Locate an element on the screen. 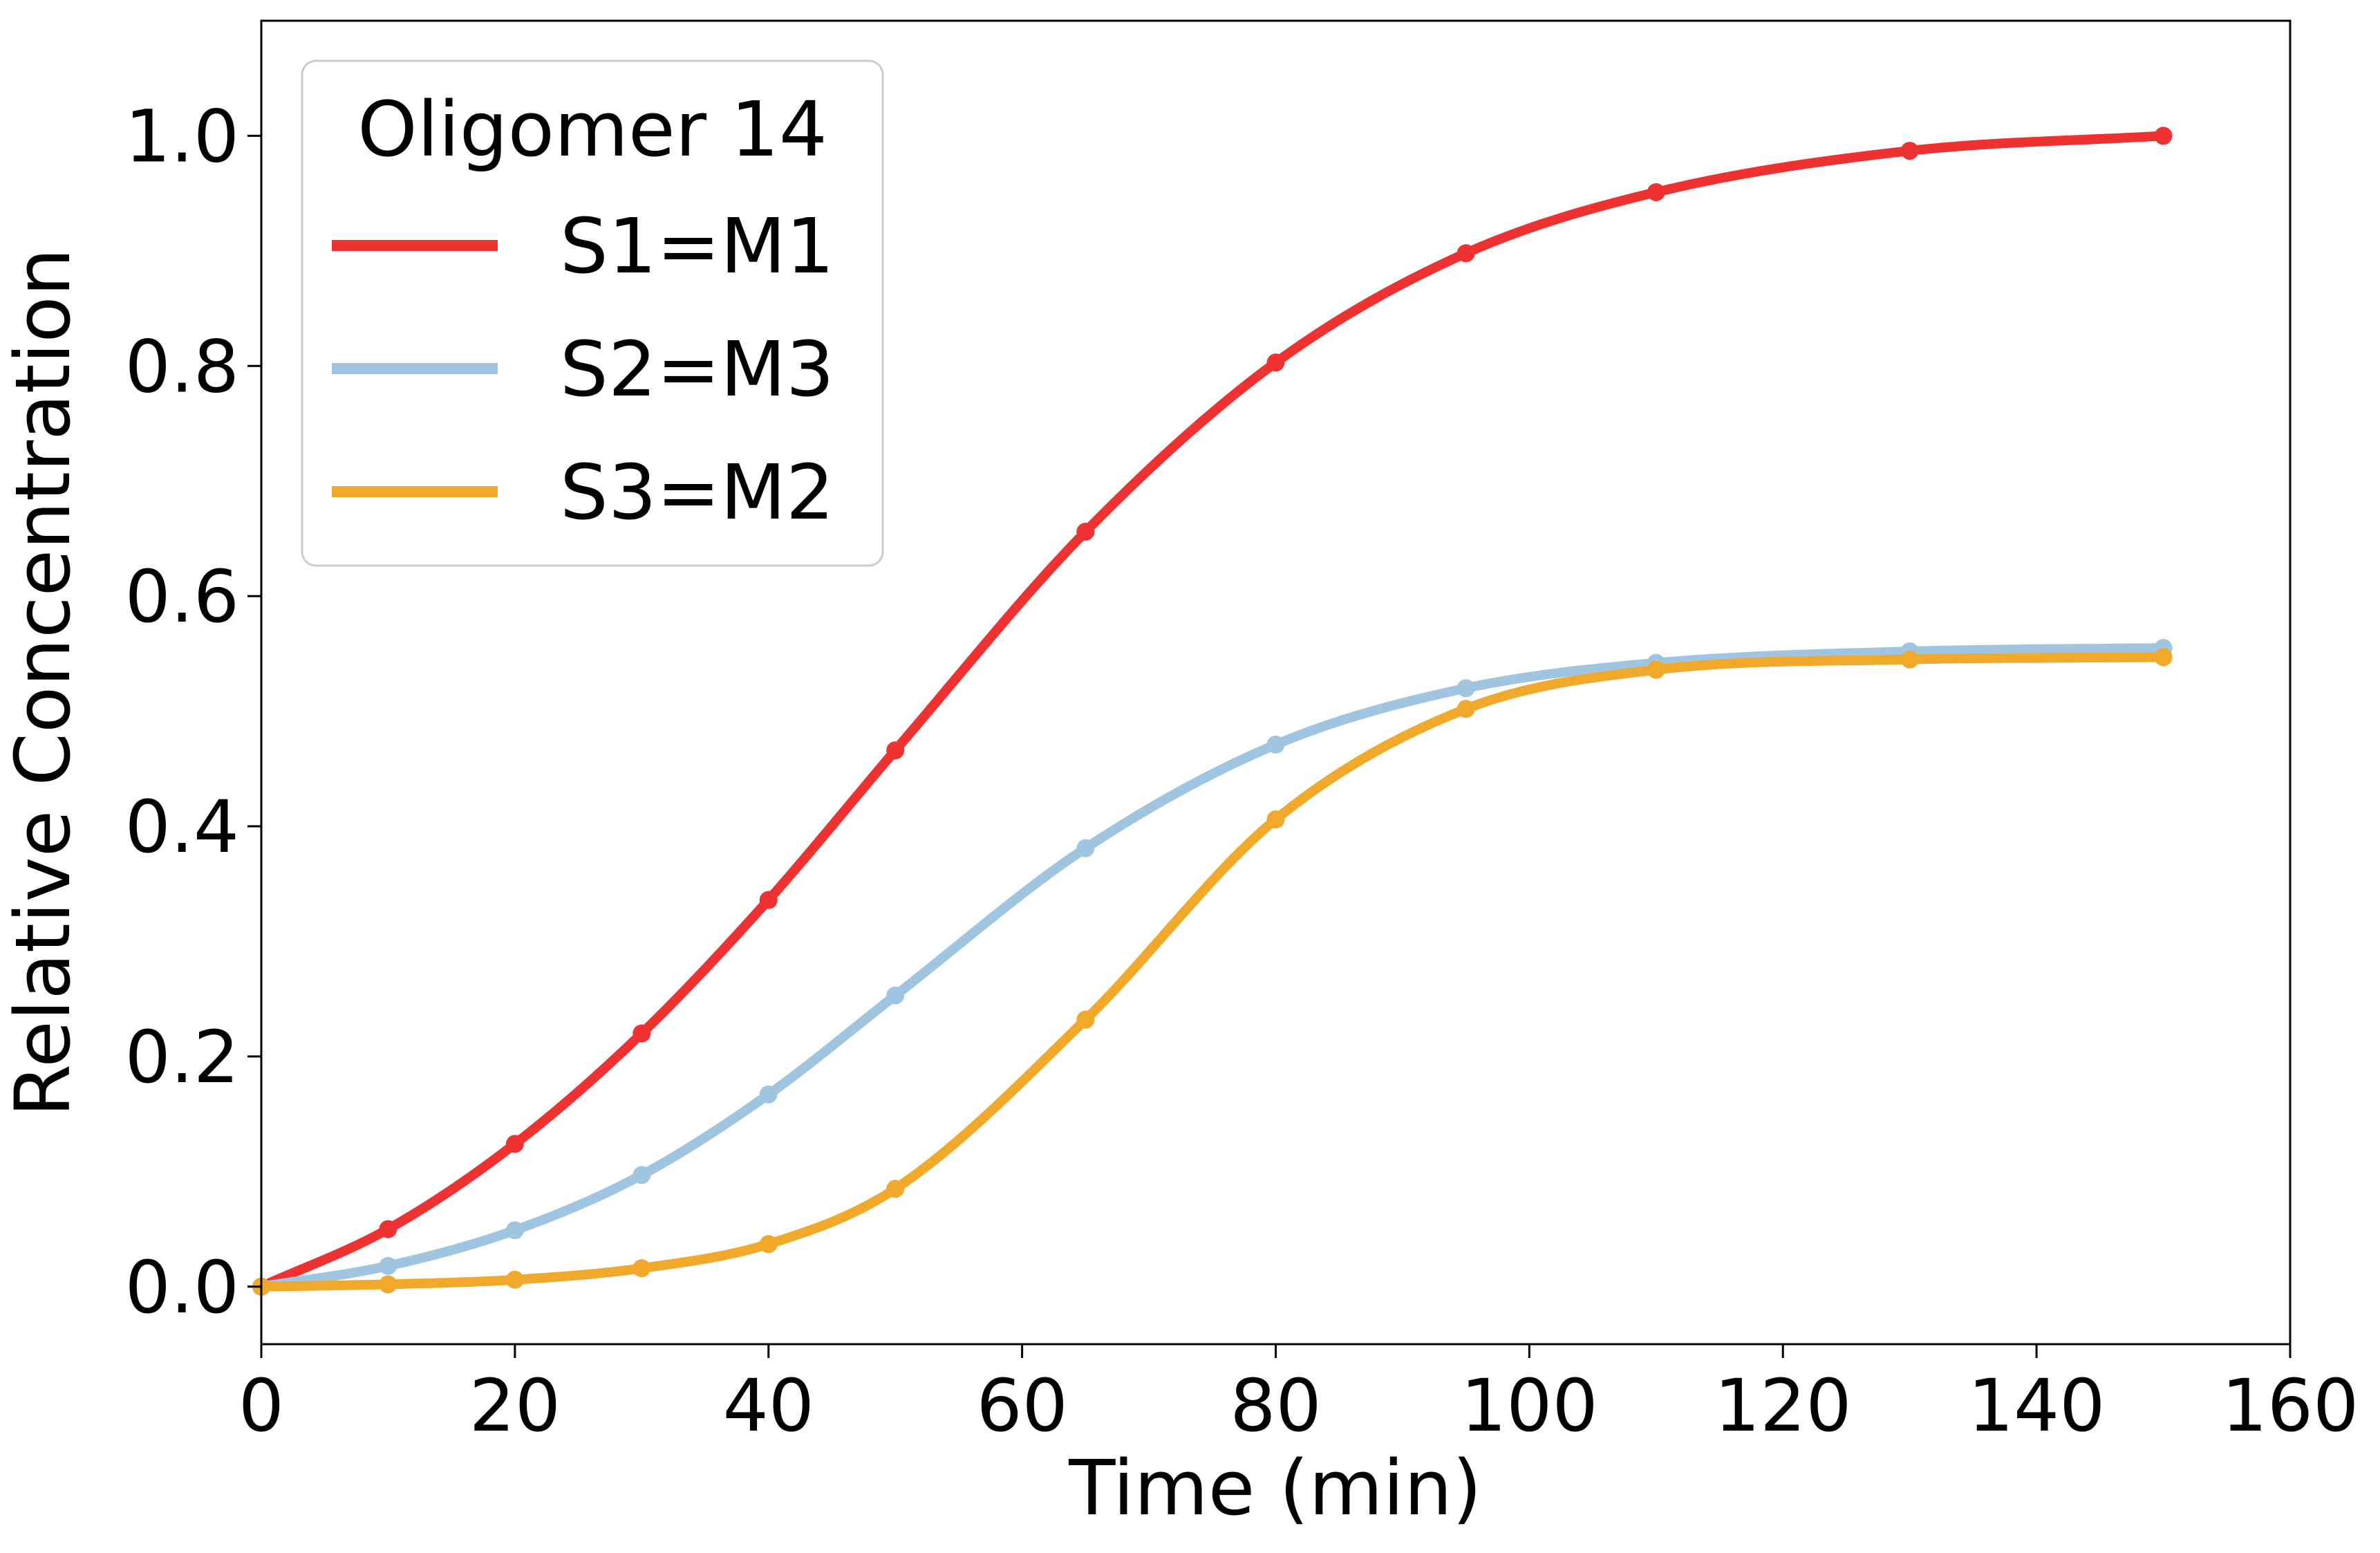 The width and height of the screenshot is (2380, 1553). legend-title: Oligomer 14 is located at coordinates (592, 129).